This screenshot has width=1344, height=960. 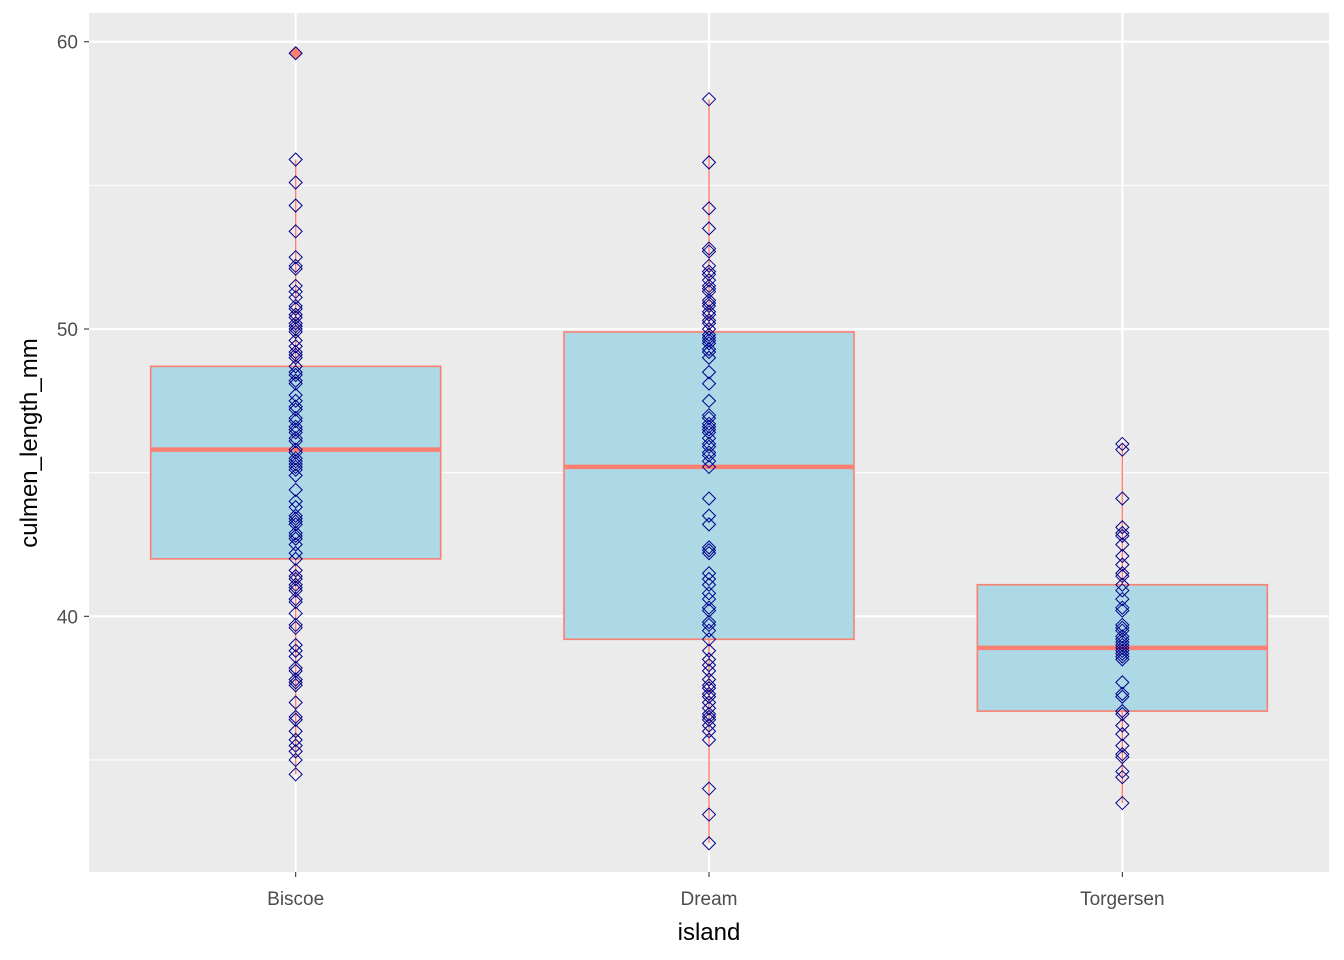 What do you see at coordinates (67, 617) in the screenshot?
I see `y-tick-label: 40` at bounding box center [67, 617].